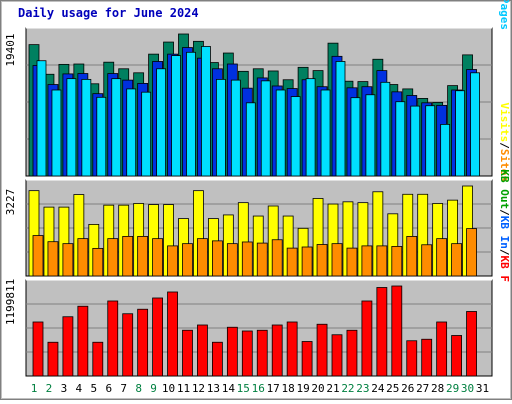 The height and width of the screenshot is (404, 512). I want to click on x-tick-label-11: 11, so click(183, 388).